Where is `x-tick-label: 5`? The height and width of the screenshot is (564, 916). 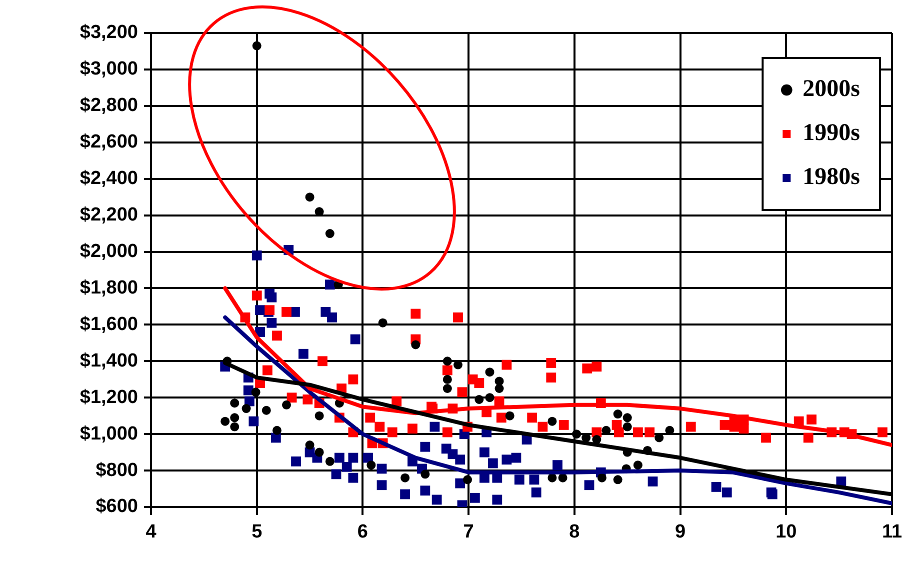 x-tick-label: 5 is located at coordinates (257, 532).